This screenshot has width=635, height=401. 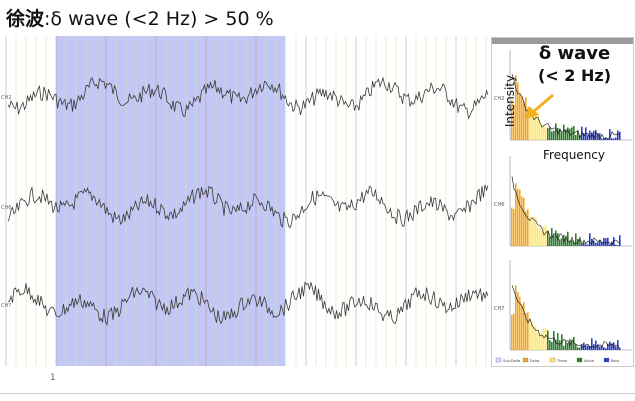 I want to click on bottom-divider, so click(x=317, y=393).